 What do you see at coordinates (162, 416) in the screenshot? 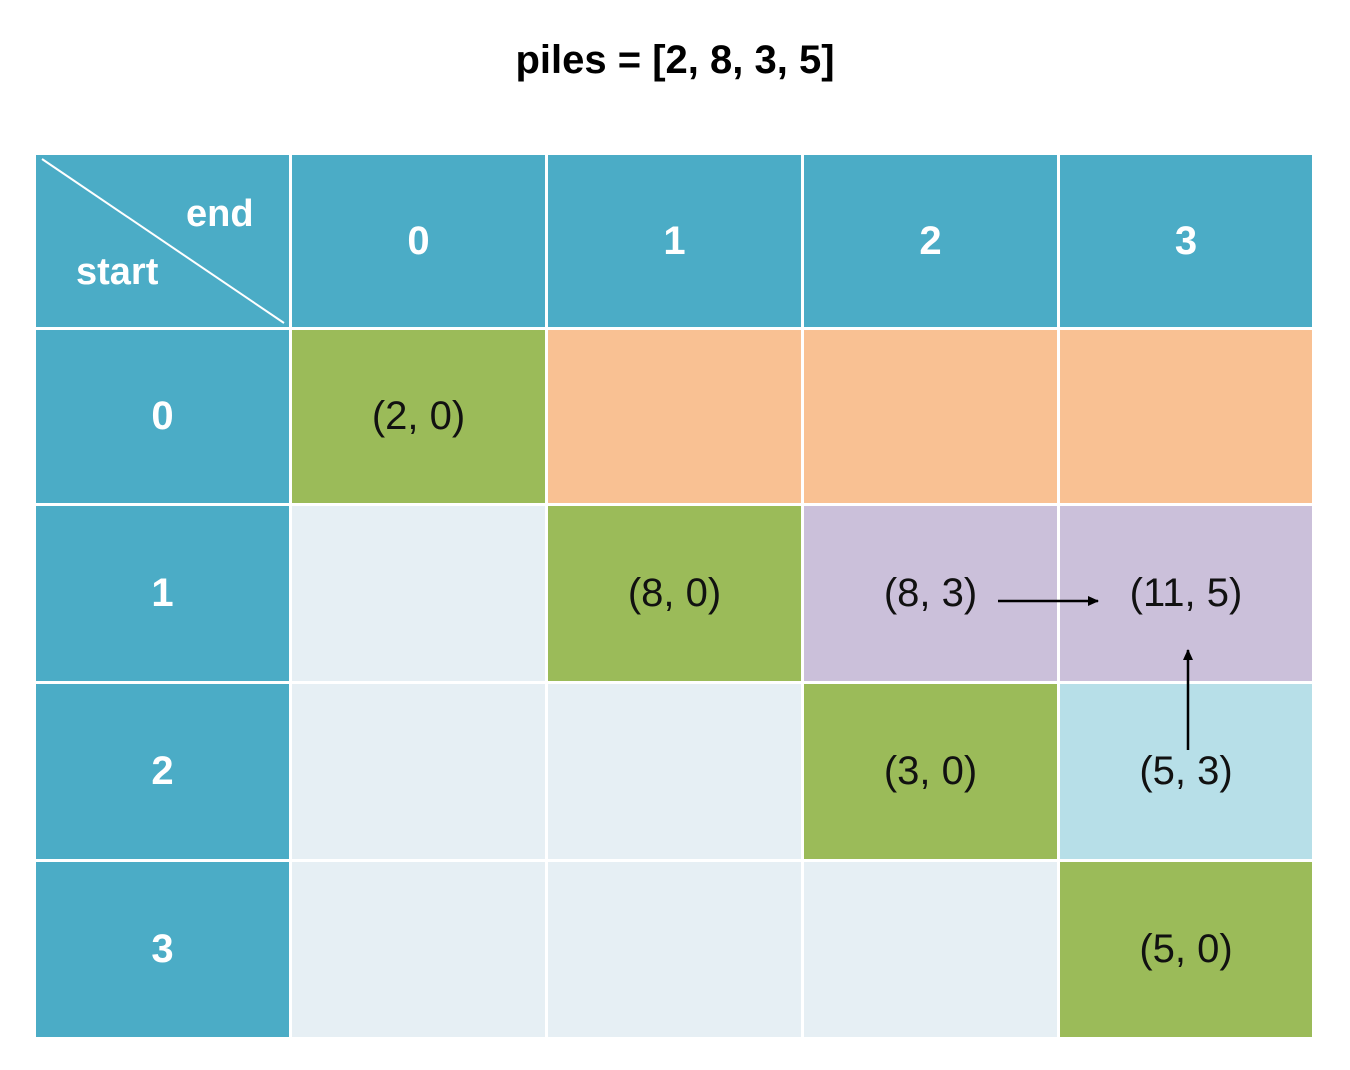
I see `row-header: 0` at bounding box center [162, 416].